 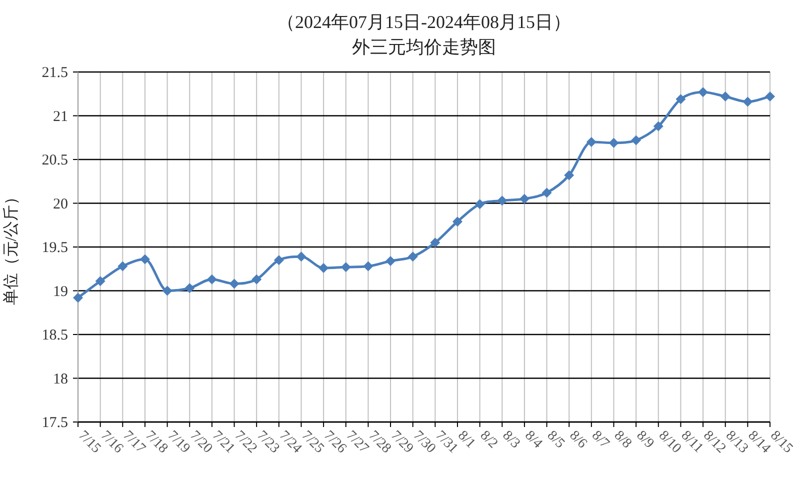 I want to click on y-tick-label: 20, so click(x=60, y=204).